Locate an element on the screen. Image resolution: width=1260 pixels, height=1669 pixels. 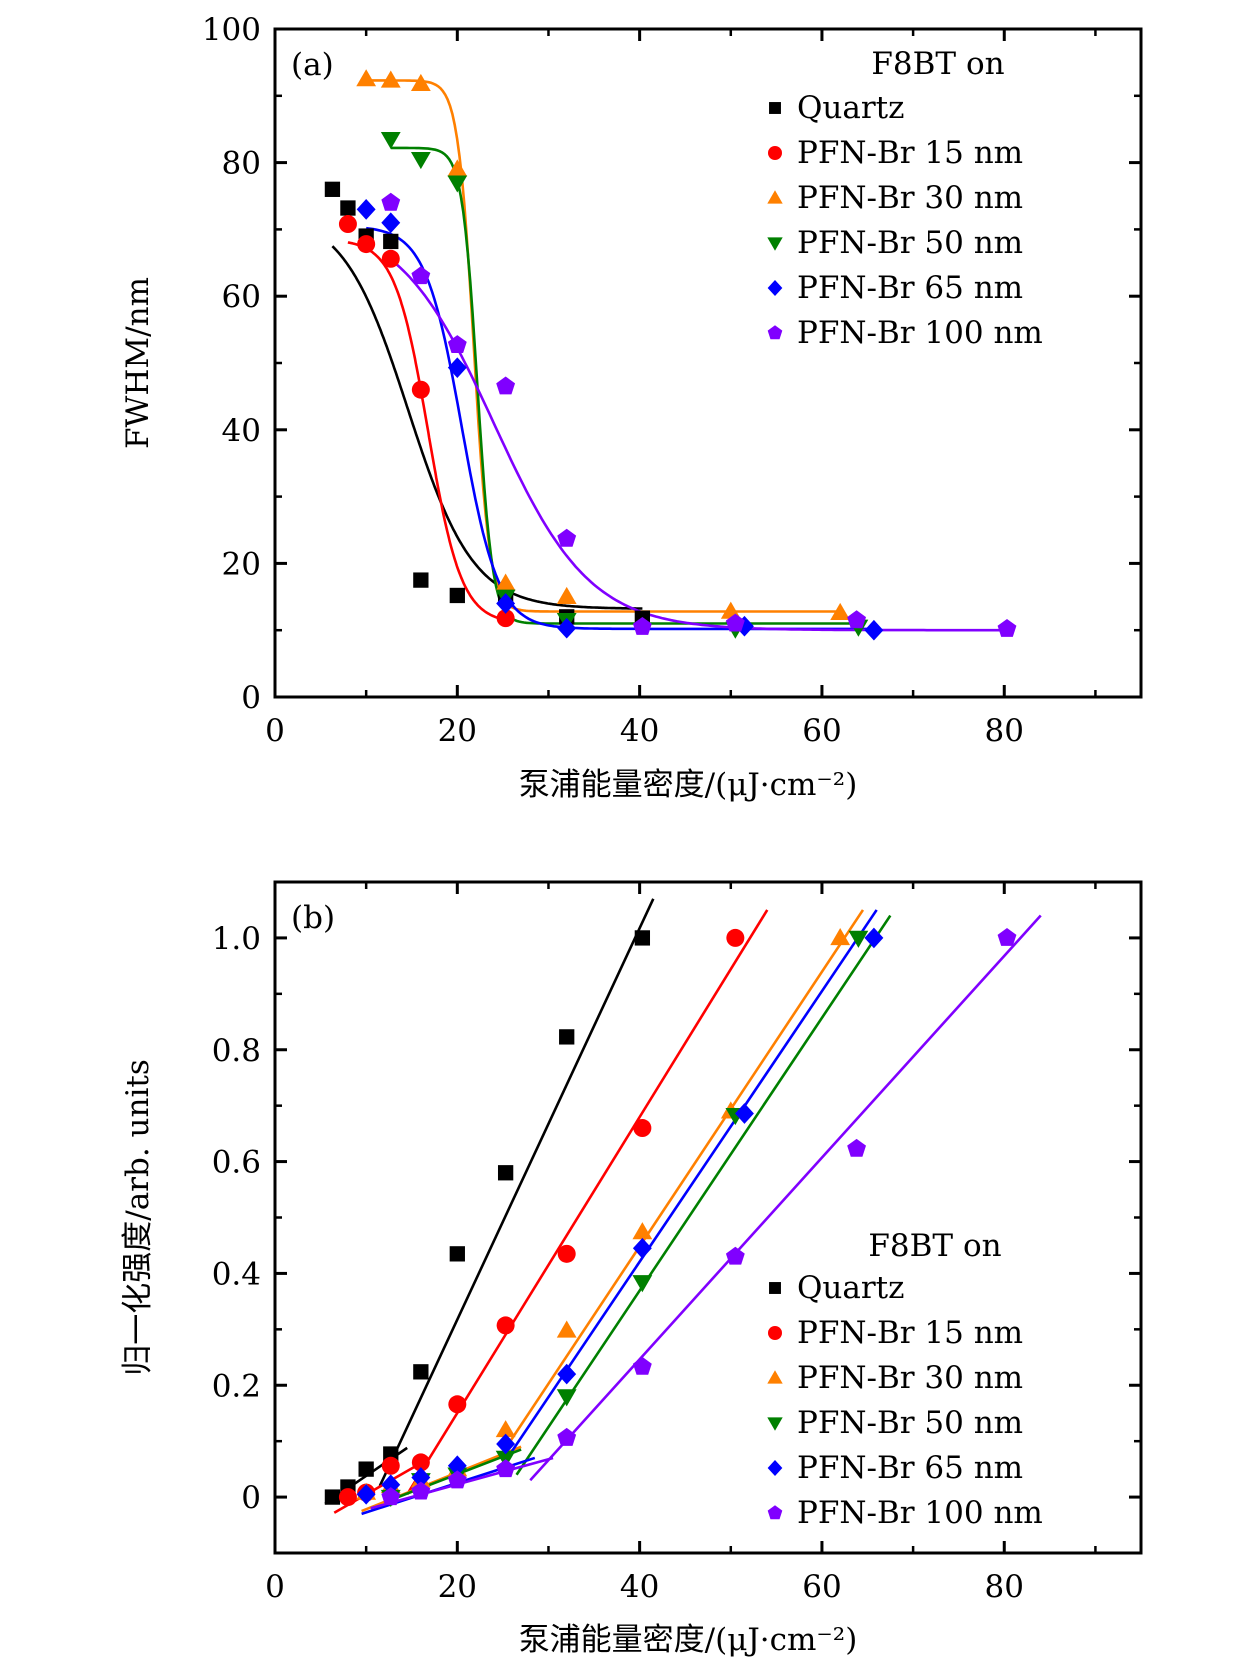
x-axis-title-b: 泵浦能量密度/(μJ·cm⁻²) is located at coordinates (688, 1640).